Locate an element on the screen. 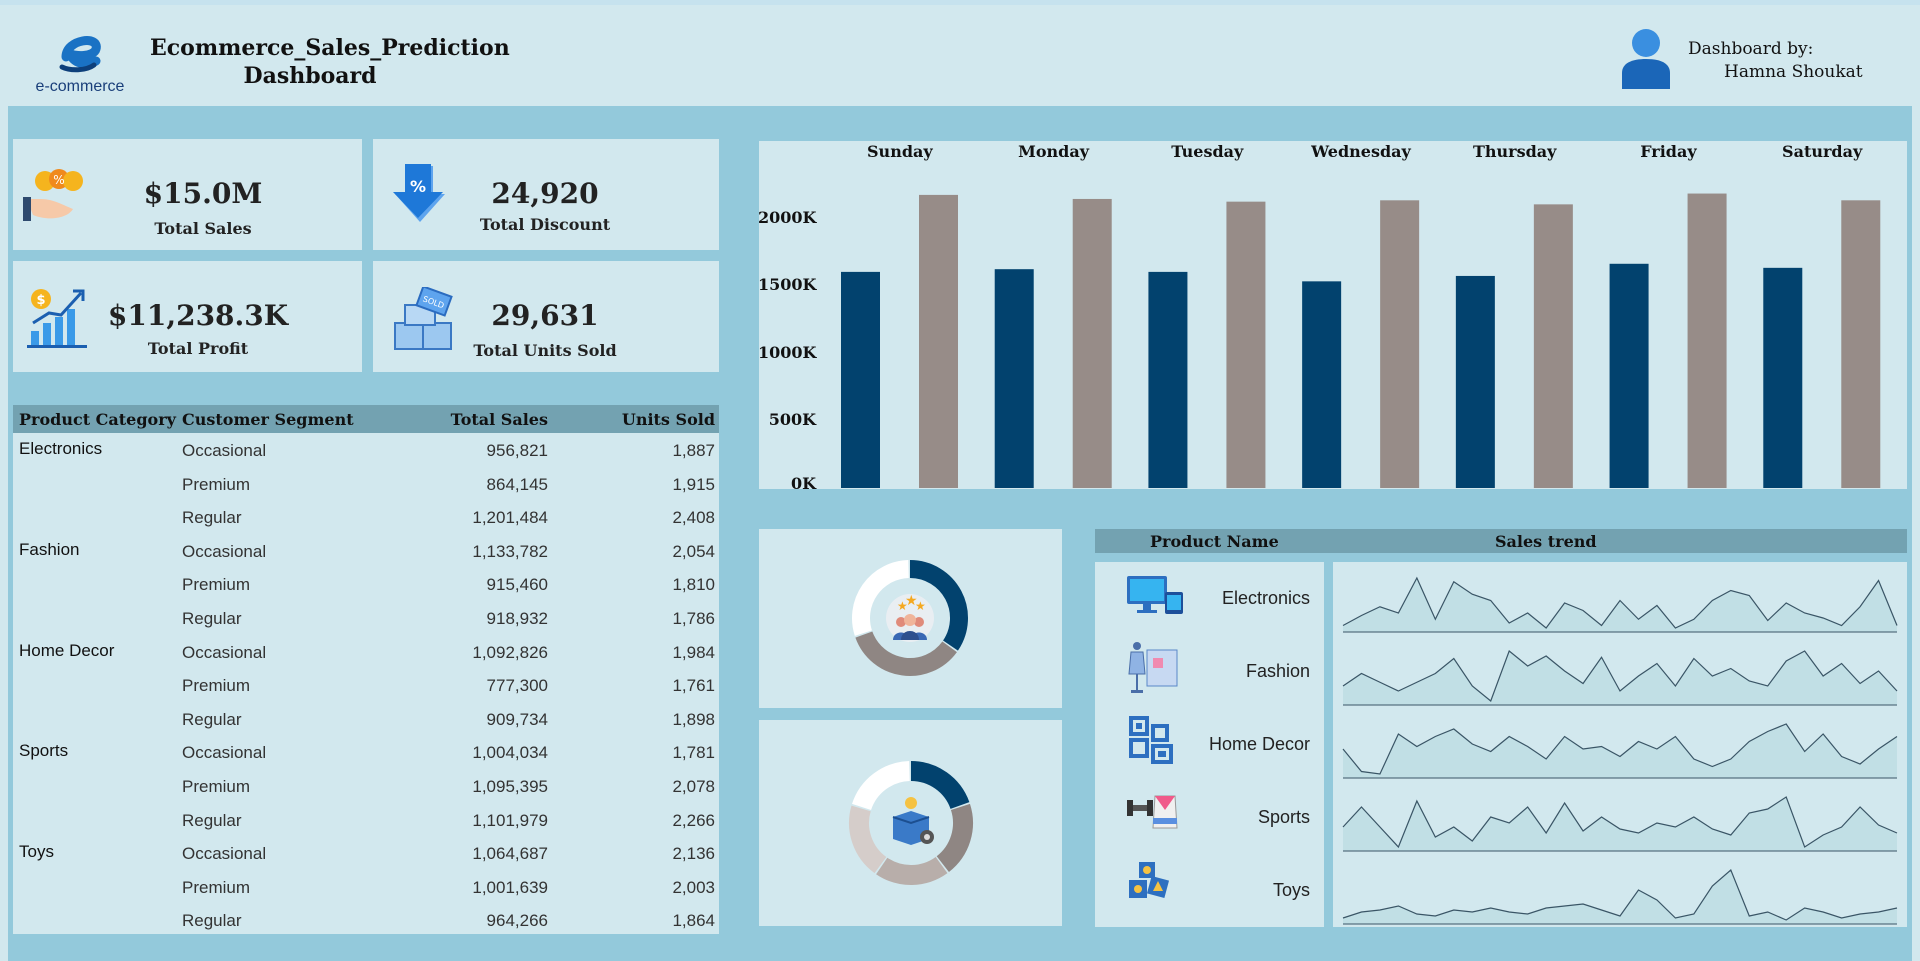 This screenshot has width=1920, height=961. units-cell: 1,810 is located at coordinates (693, 585).